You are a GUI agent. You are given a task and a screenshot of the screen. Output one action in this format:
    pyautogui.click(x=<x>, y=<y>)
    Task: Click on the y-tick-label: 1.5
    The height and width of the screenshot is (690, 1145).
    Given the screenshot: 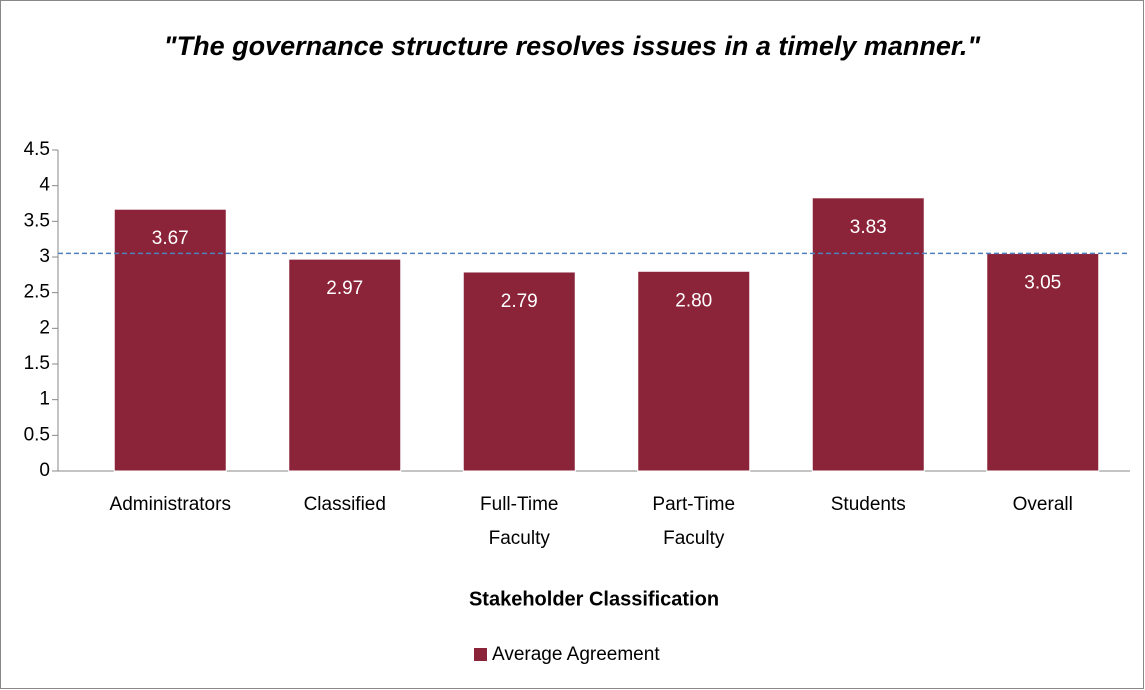 What is the action you would take?
    pyautogui.click(x=37, y=363)
    